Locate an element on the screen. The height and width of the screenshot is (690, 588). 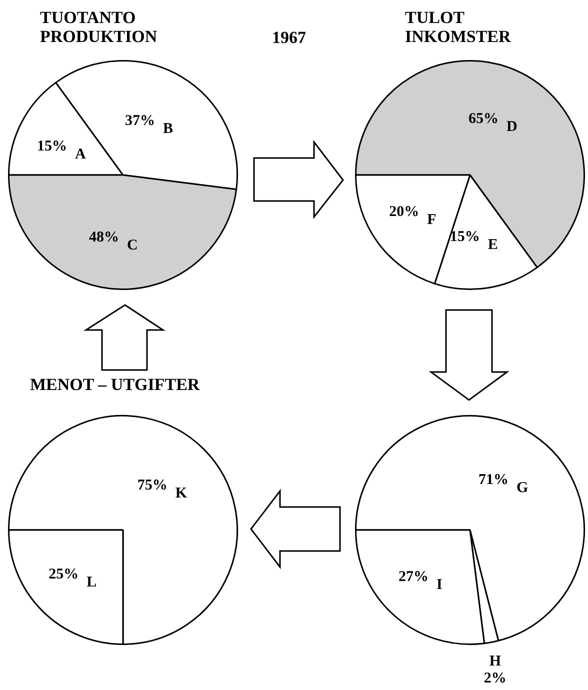
data-label: 2% is located at coordinates (495, 678).